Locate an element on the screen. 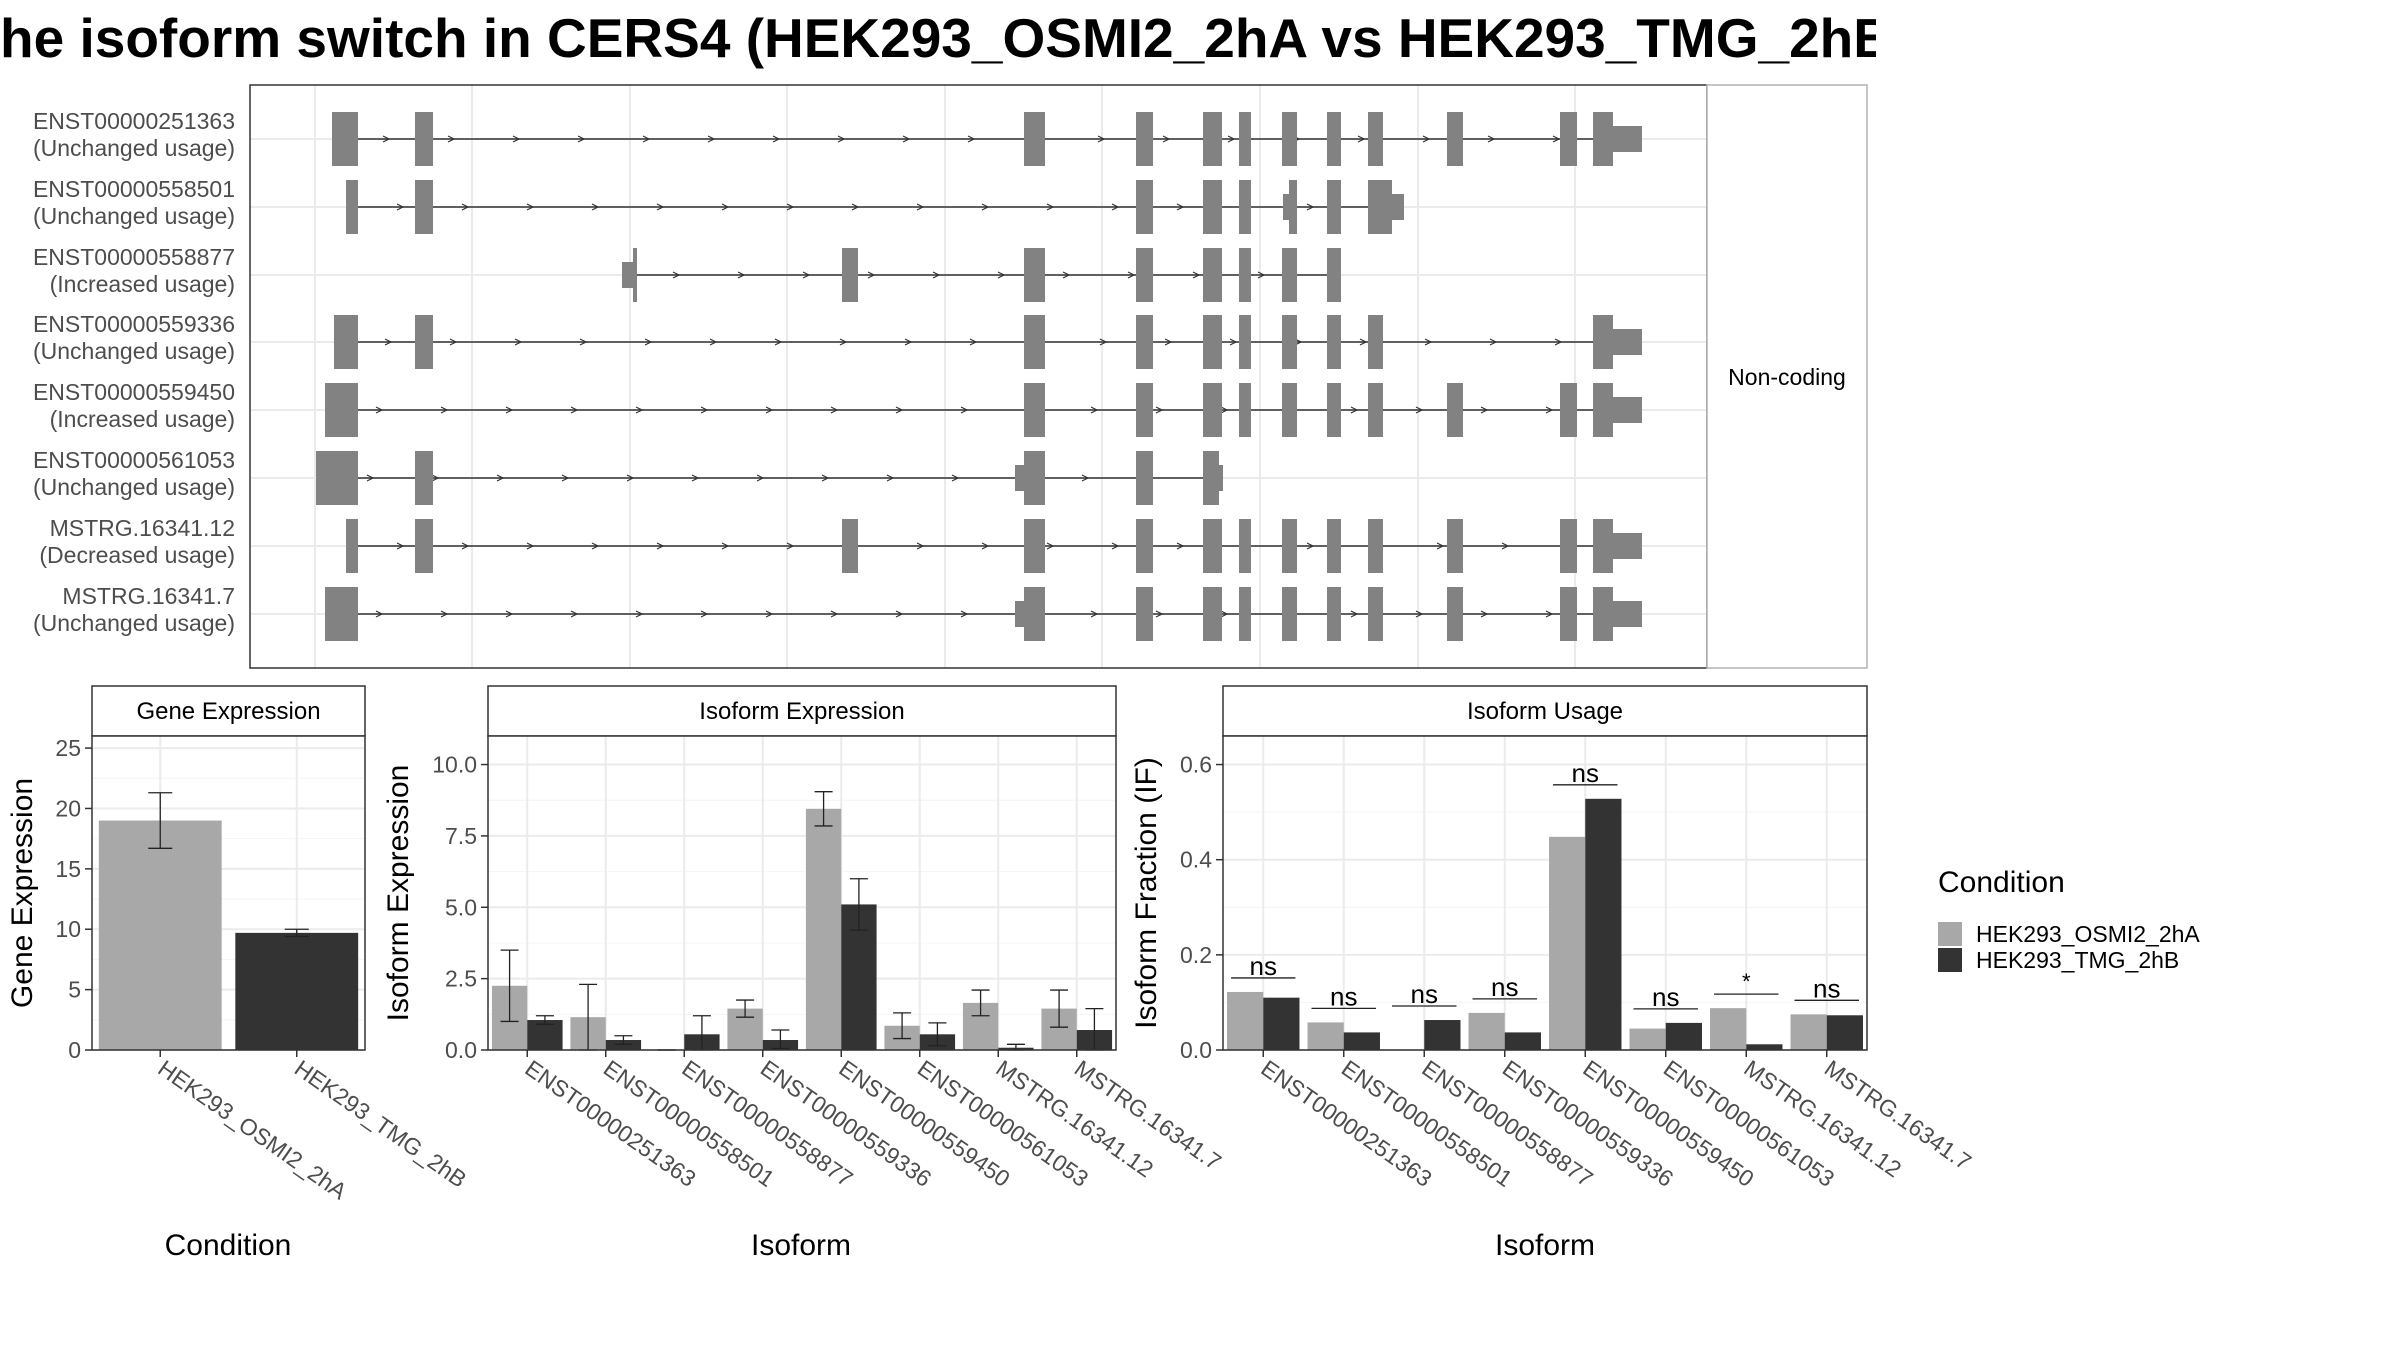  isoform-label: ENST00000559336 is located at coordinates (134, 324).